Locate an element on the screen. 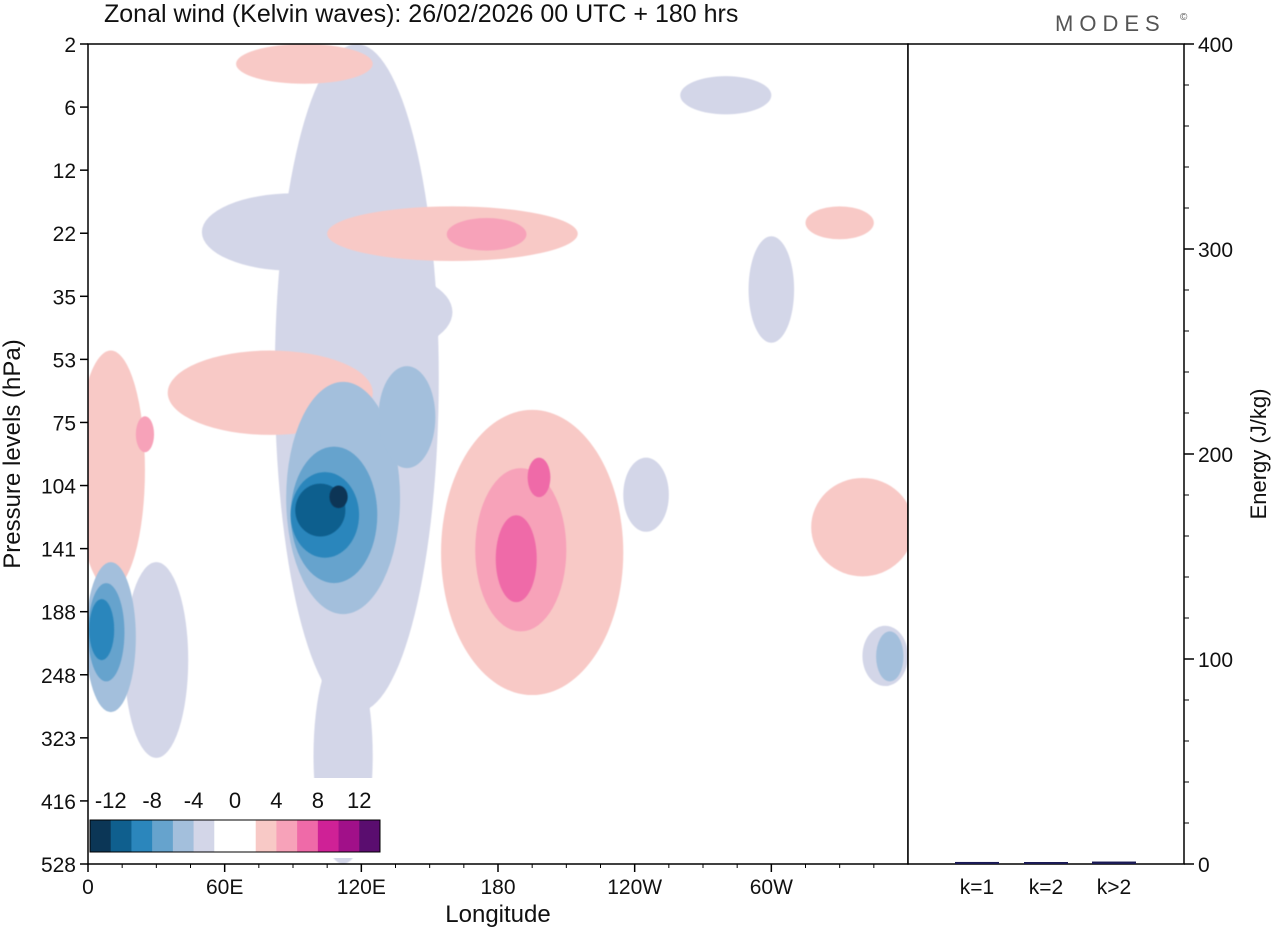 This screenshot has height=935, width=1280. energy-y-tick-label: 300 is located at coordinates (1215, 250).